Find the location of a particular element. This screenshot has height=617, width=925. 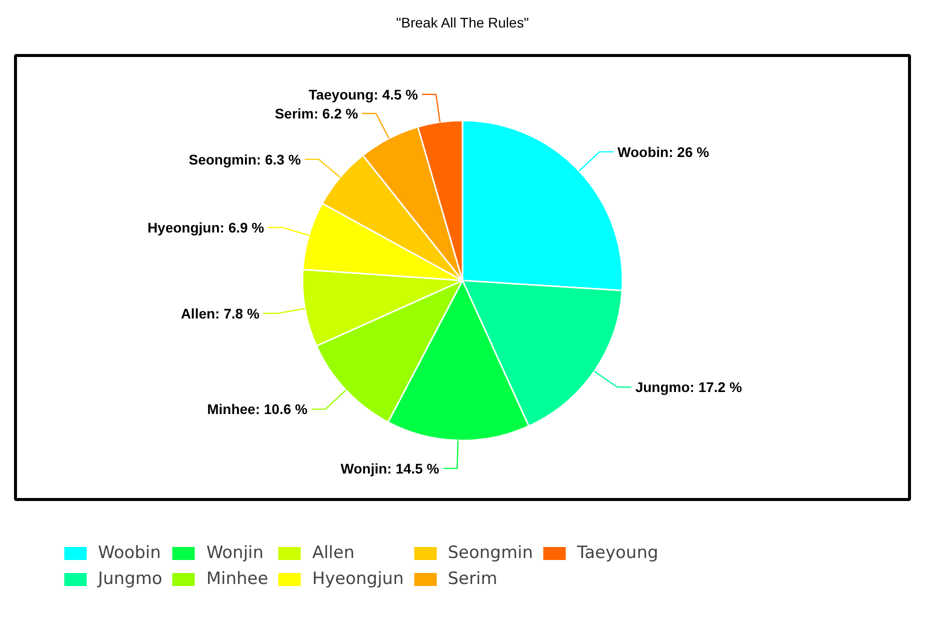

data-label: Allen: 7.8 % is located at coordinates (220, 313).